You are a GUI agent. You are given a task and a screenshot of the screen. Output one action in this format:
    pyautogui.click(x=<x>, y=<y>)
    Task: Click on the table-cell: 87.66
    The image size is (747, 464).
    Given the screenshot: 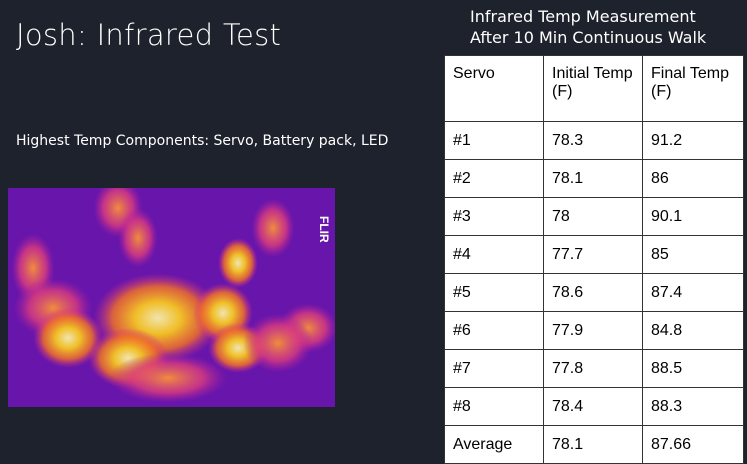 What is the action you would take?
    pyautogui.click(x=693, y=444)
    